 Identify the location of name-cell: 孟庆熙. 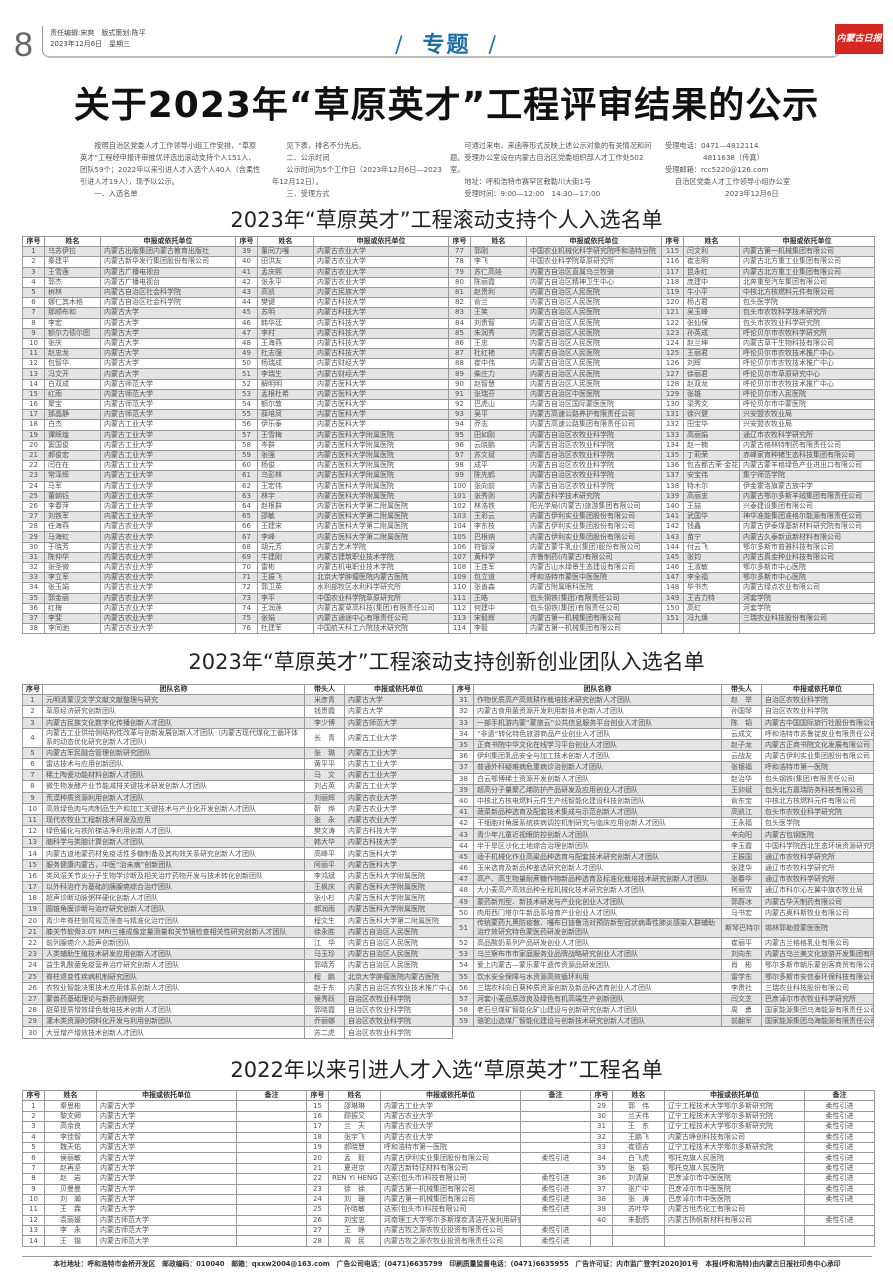
(285, 272).